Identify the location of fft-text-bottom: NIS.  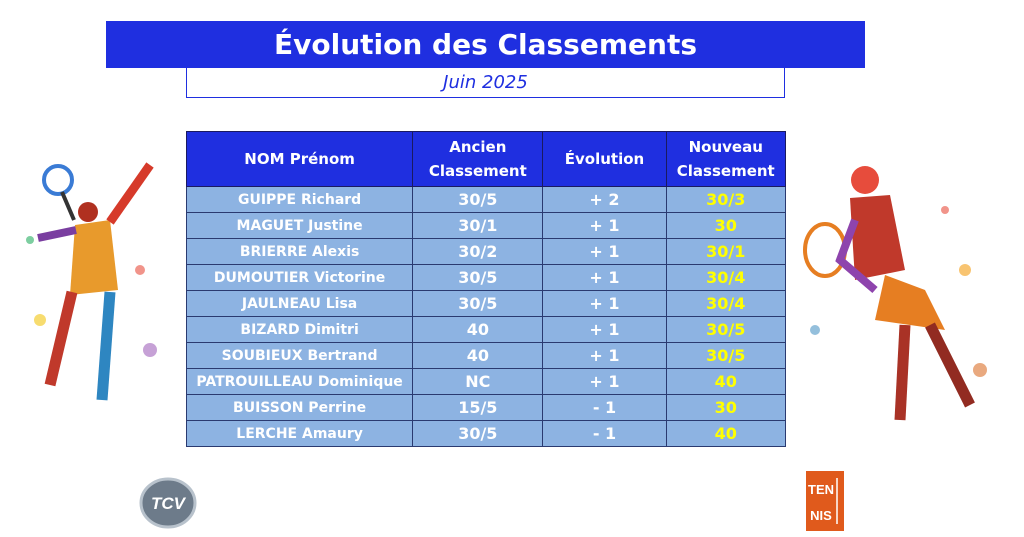
(821, 515).